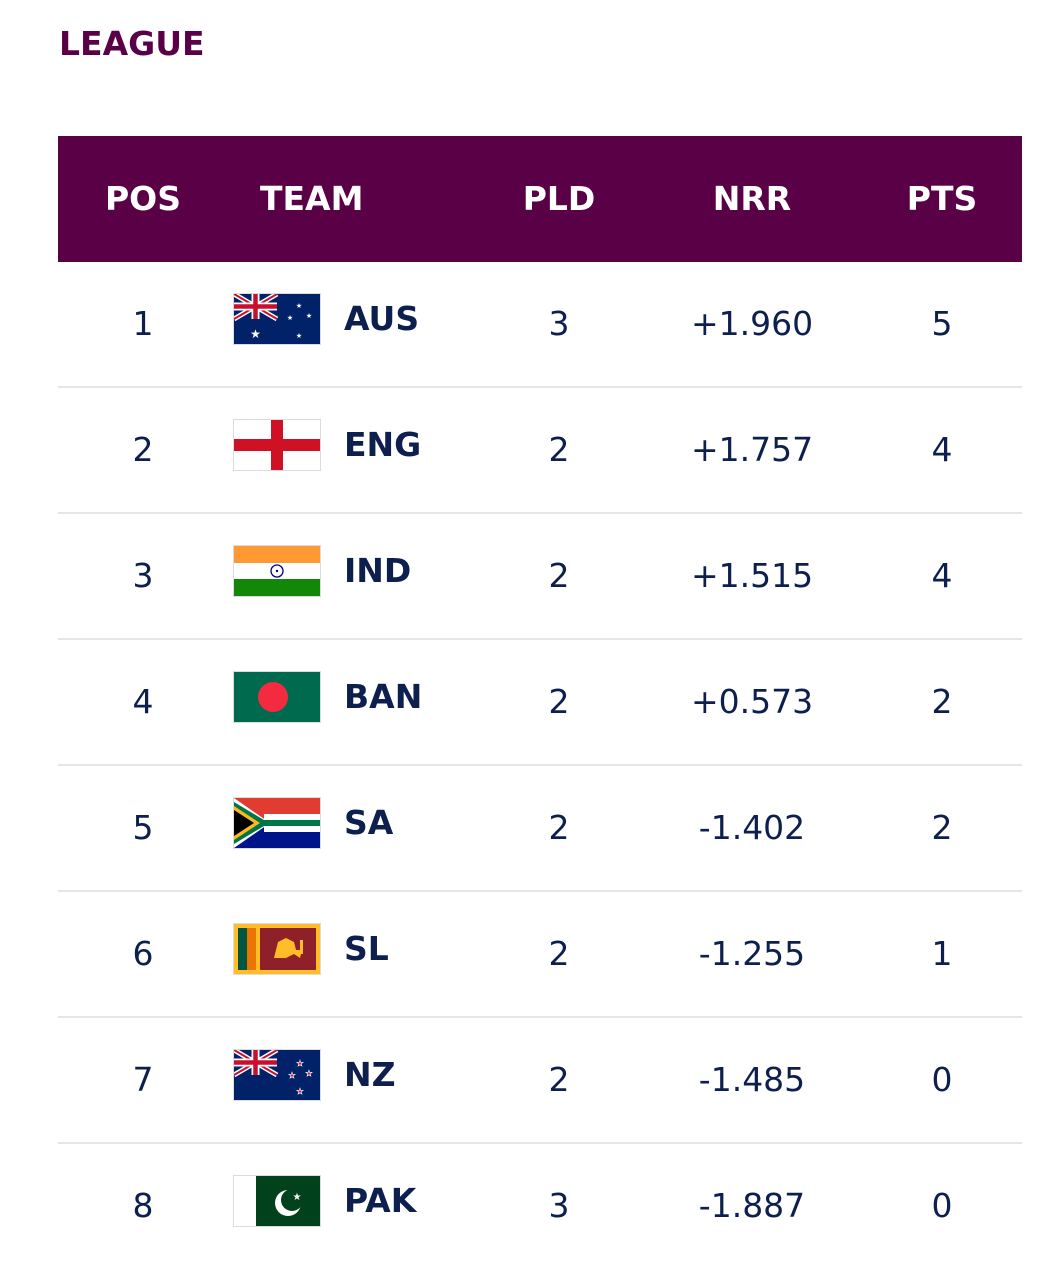  I want to click on team-name: AUS, so click(382, 318).